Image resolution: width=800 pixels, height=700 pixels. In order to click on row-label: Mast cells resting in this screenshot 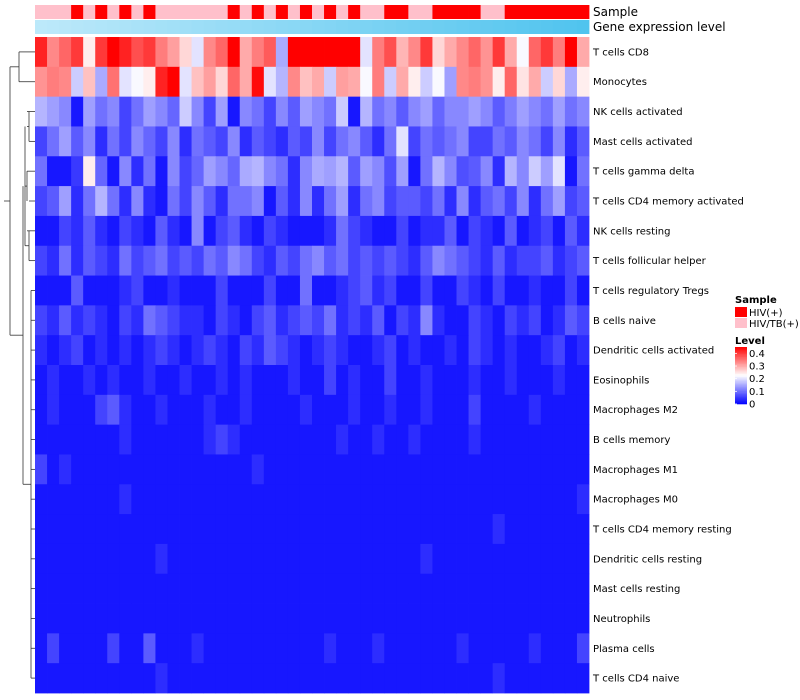, I will do `click(636, 589)`.